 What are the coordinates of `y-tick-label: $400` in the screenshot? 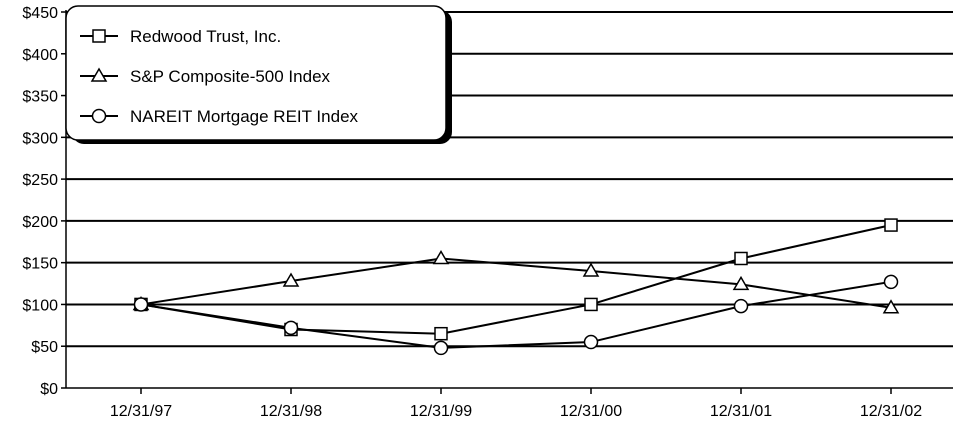 It's located at (40, 55).